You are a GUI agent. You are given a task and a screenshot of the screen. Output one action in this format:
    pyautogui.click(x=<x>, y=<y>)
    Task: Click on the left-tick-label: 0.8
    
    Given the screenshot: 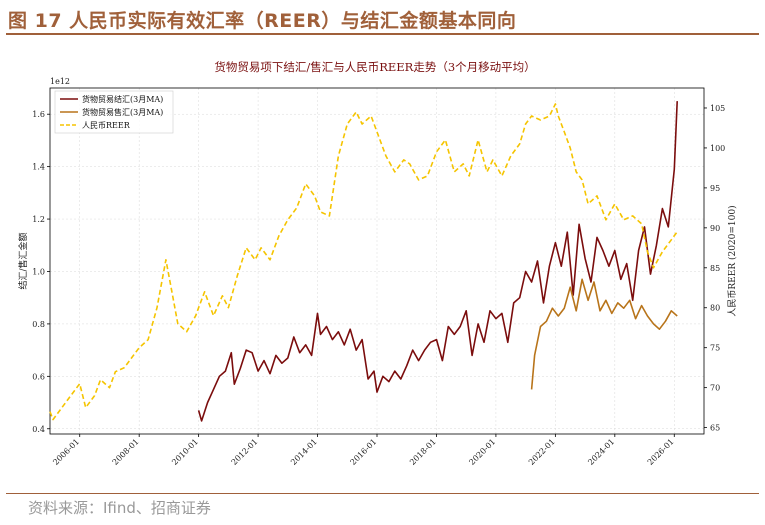 What is the action you would take?
    pyautogui.click(x=38, y=324)
    